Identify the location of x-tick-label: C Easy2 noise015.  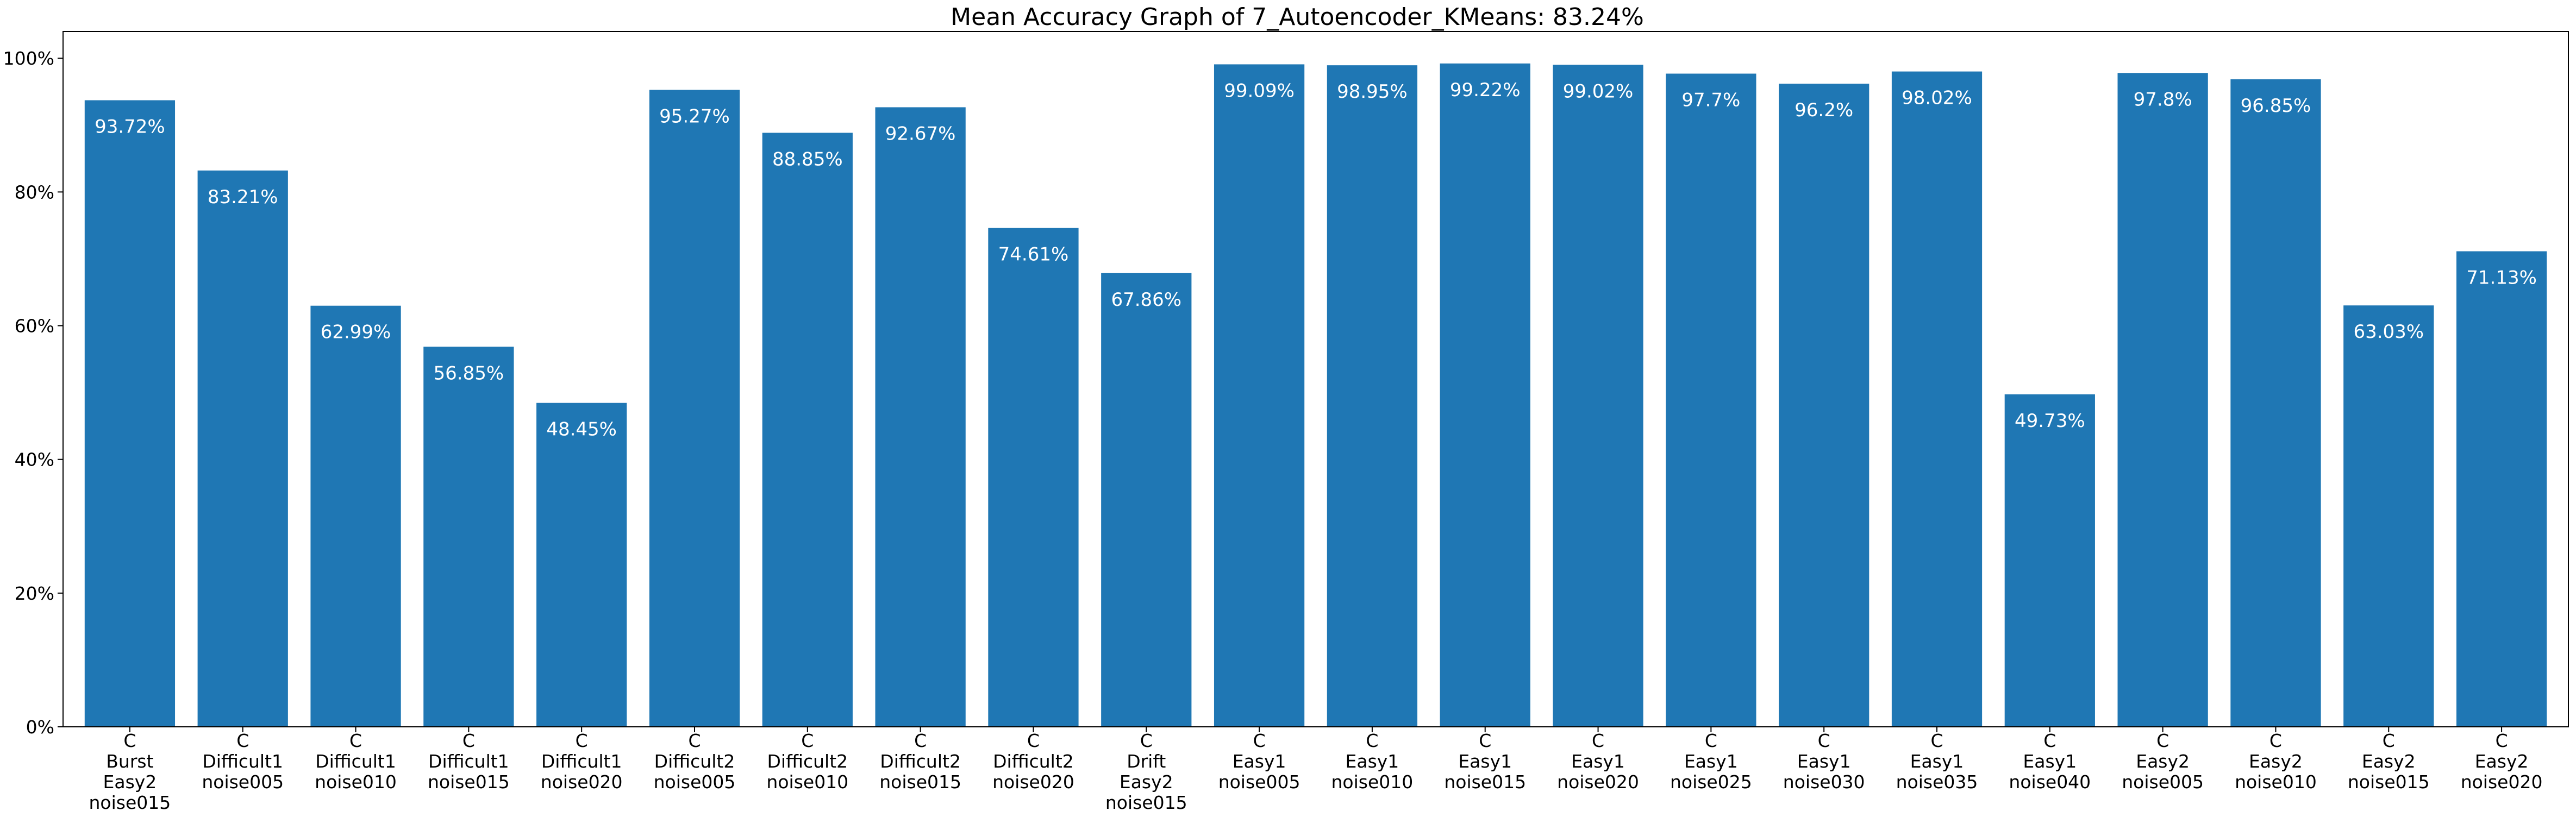
(2389, 761).